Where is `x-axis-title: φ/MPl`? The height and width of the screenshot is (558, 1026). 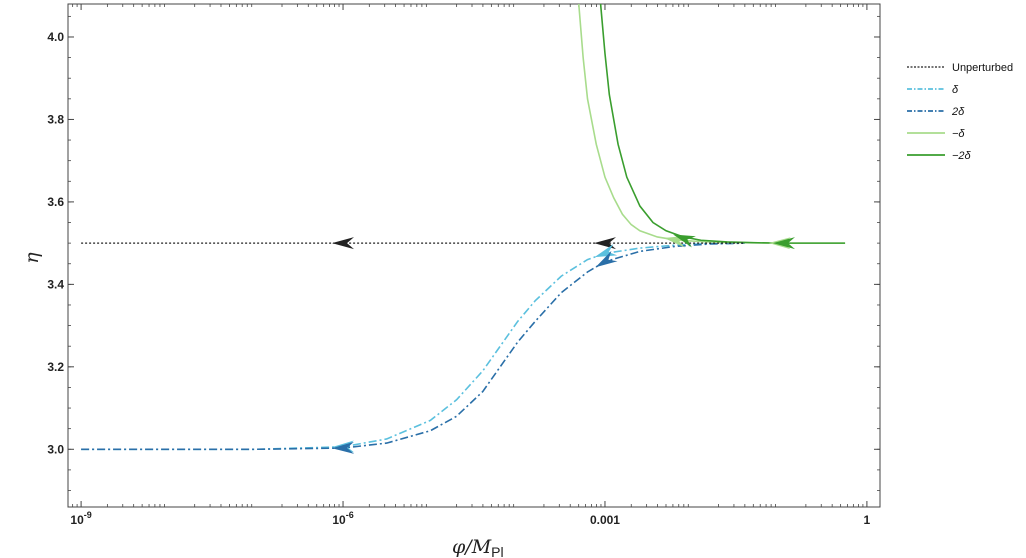 x-axis-title: φ/MPl is located at coordinates (478, 547).